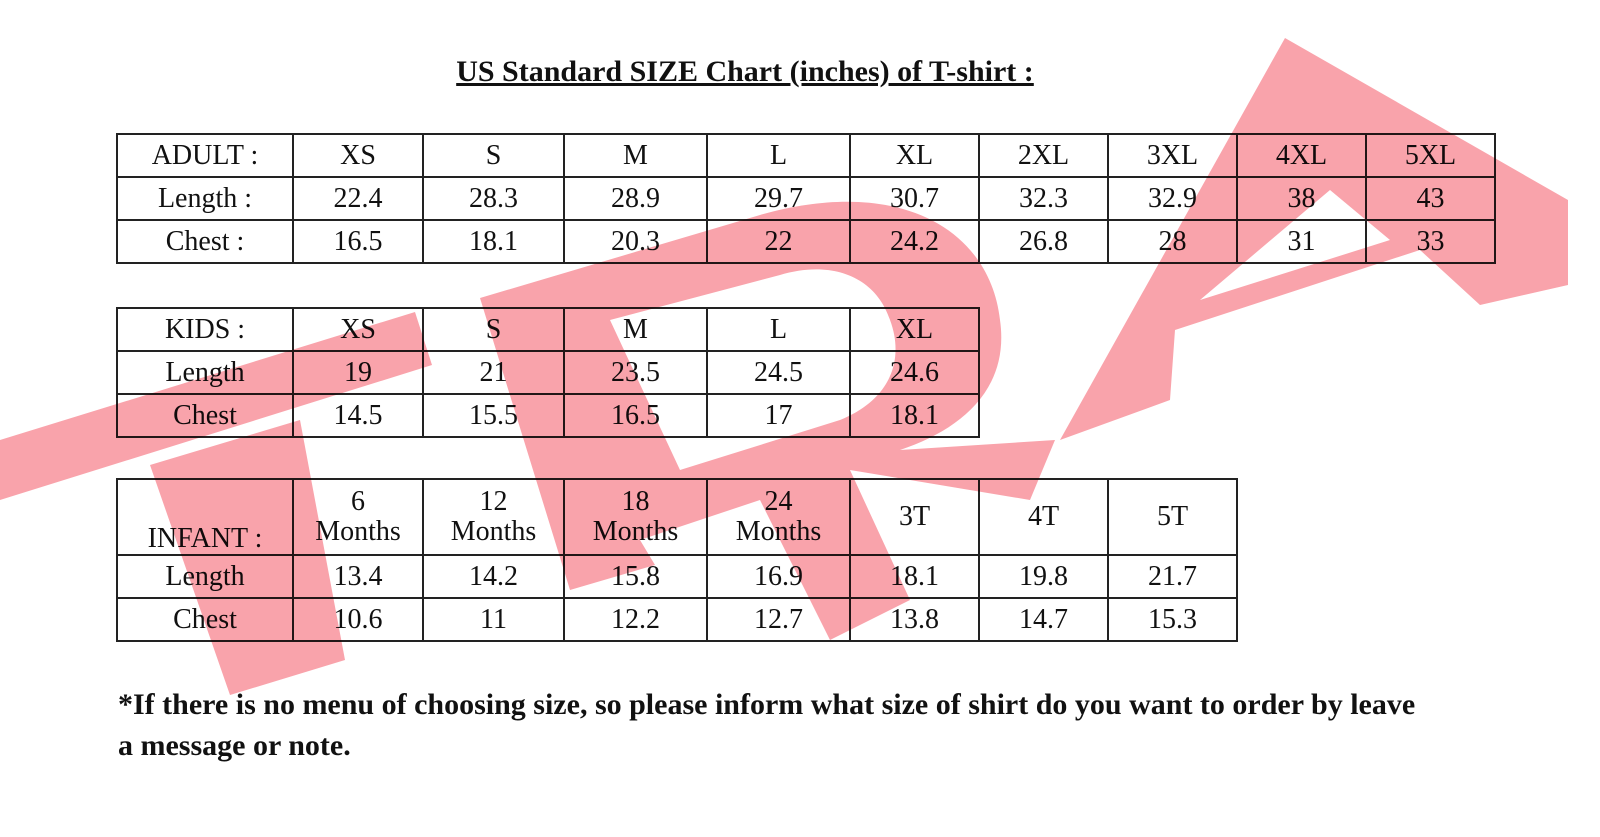 The height and width of the screenshot is (837, 1600). Describe the element at coordinates (635, 372) in the screenshot. I see `table-cell: 23.5` at that location.